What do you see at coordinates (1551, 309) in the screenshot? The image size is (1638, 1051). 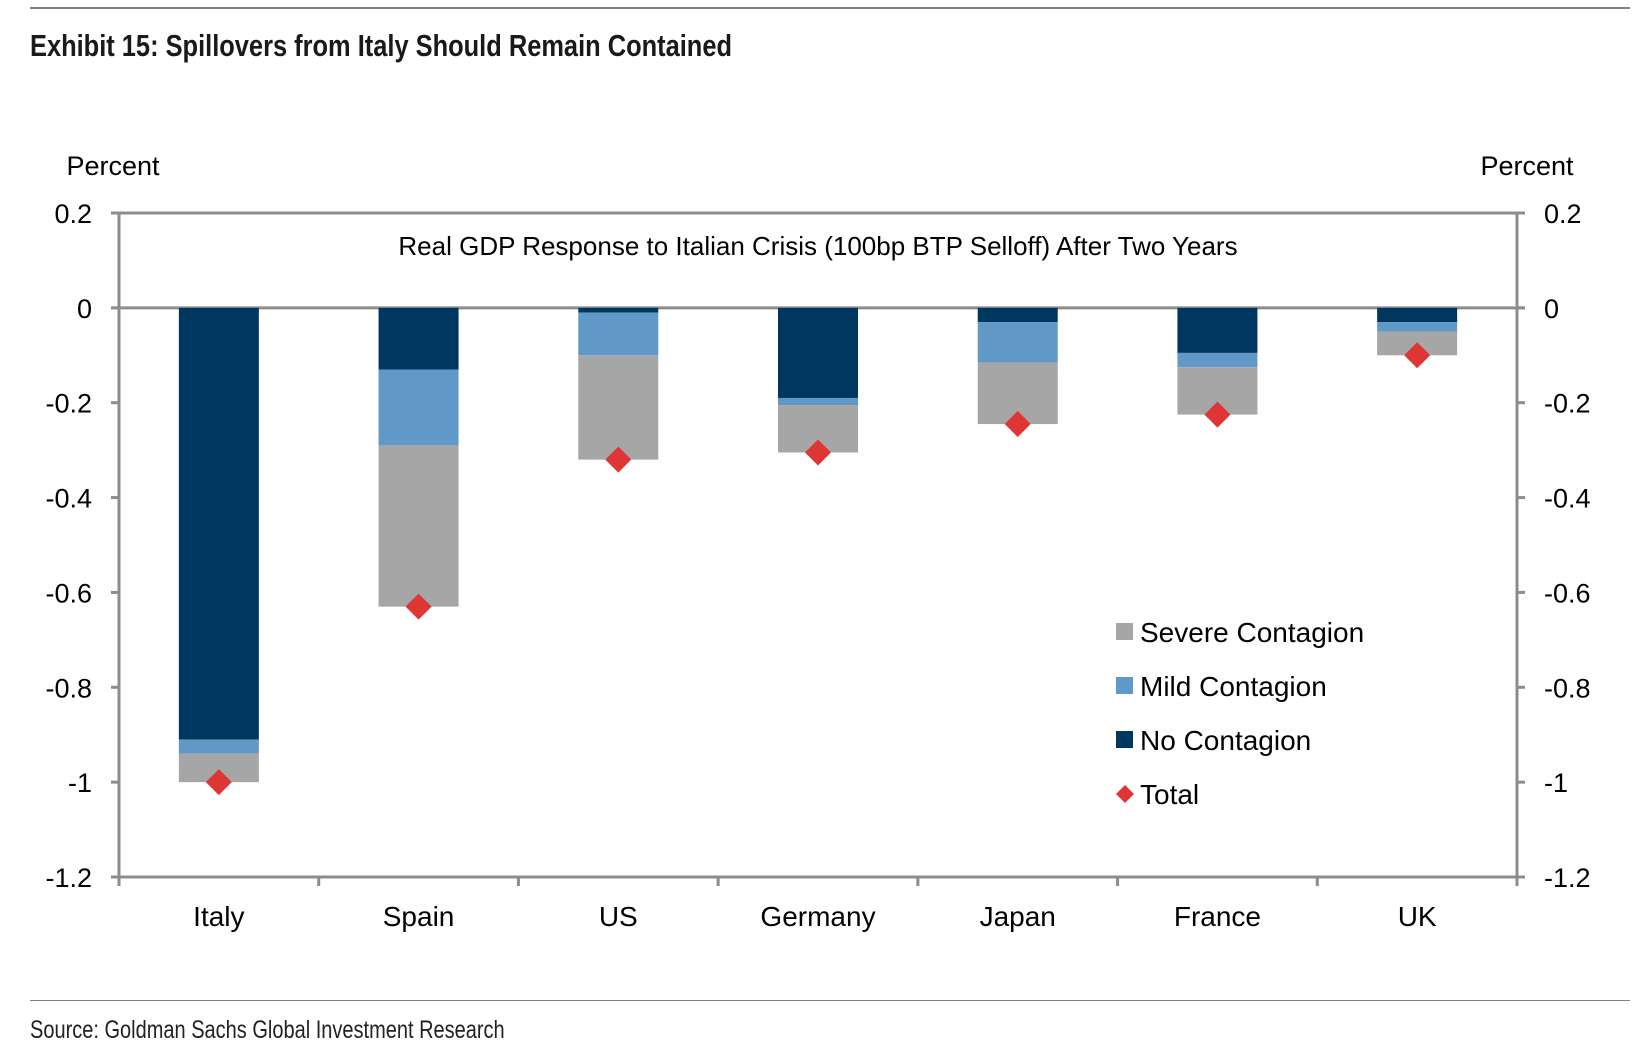 I see `right-y-tick-label: 0` at bounding box center [1551, 309].